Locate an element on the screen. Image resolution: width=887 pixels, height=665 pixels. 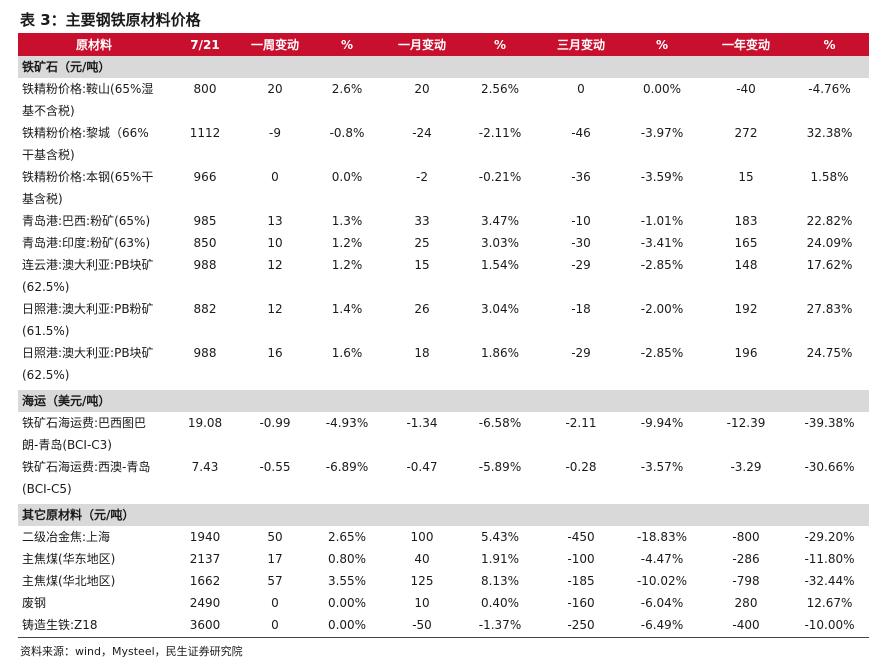
material-name-line: 主焦煤(华东地区) is located at coordinates (69, 559).